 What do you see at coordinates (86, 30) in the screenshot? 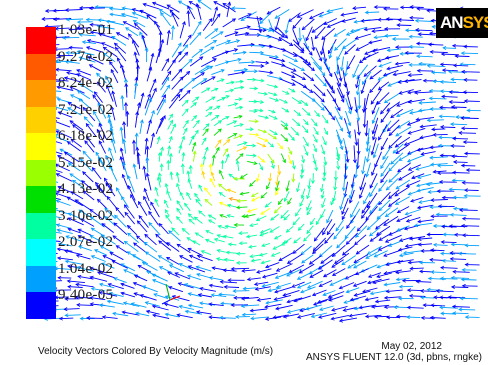
I see `legend-label: 1.03e-01` at bounding box center [86, 30].